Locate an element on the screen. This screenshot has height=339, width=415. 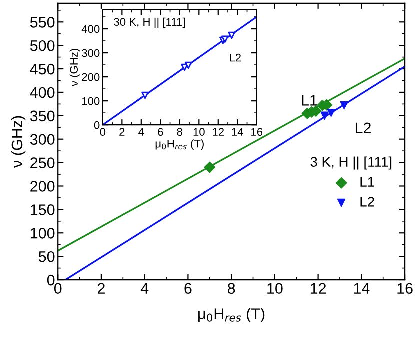
y-tick-label: 500 is located at coordinates (42, 46).